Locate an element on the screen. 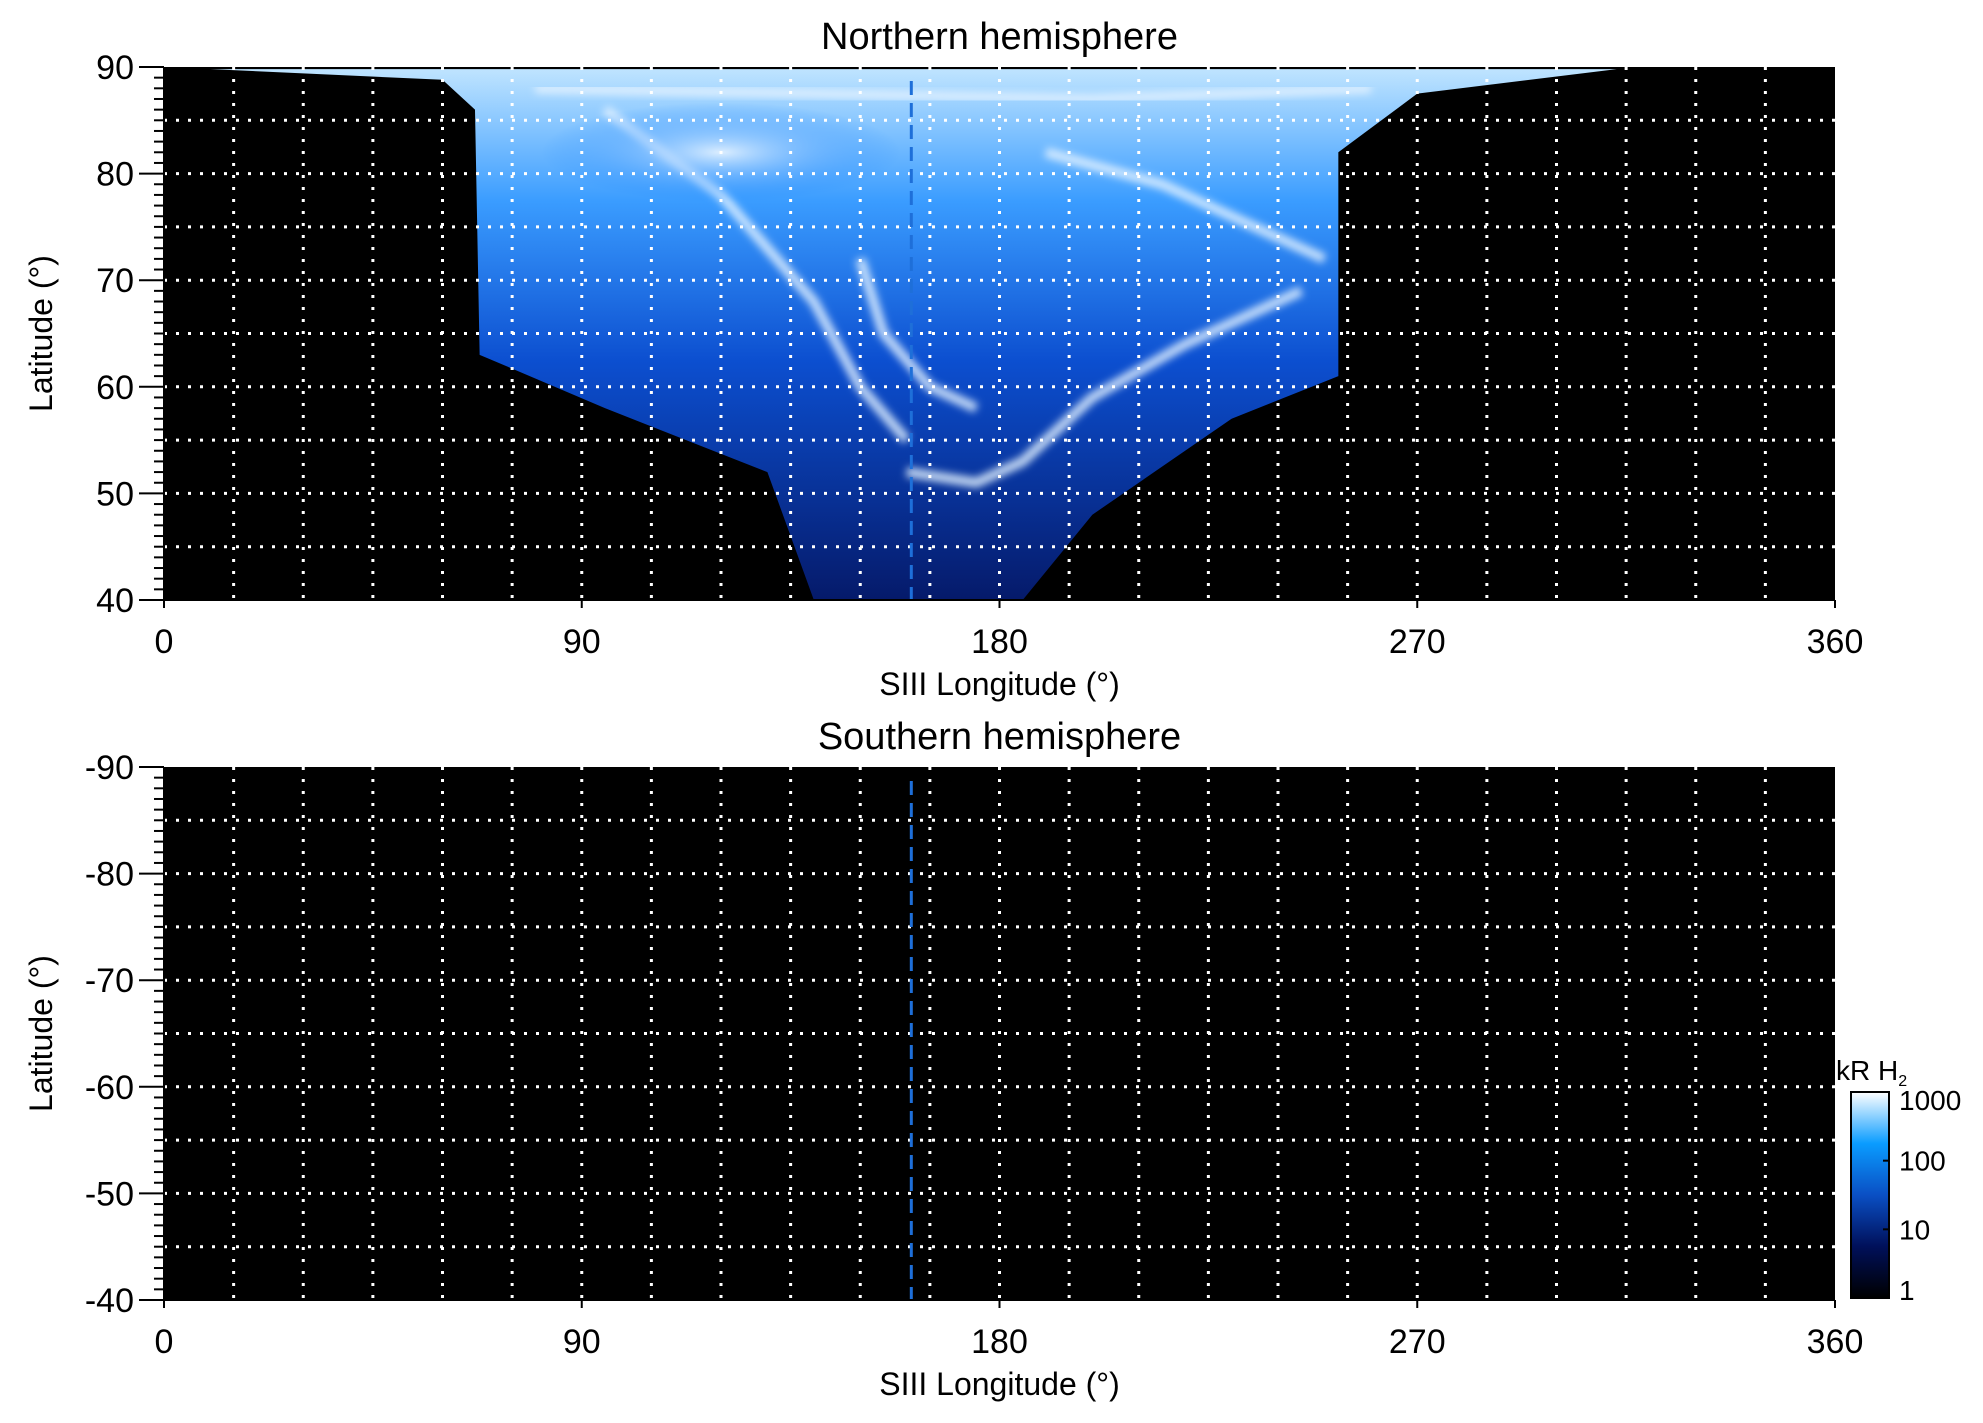  chart-title: Southern hemisphere is located at coordinates (999, 737).